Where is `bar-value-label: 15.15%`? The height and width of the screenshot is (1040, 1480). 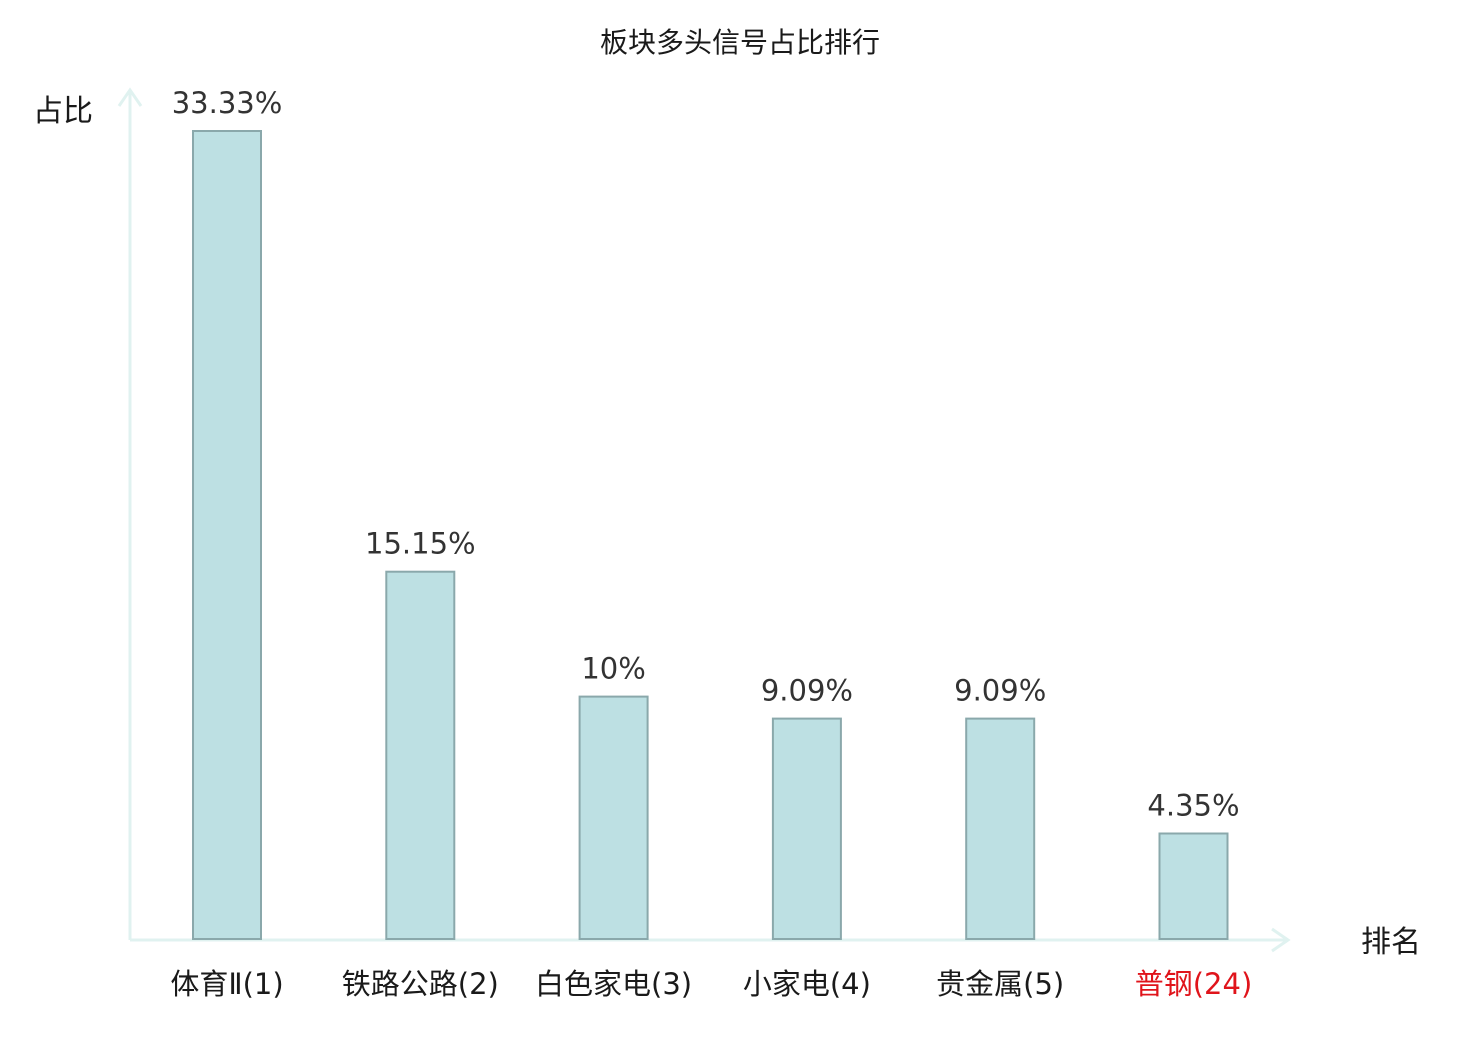
bar-value-label: 15.15% is located at coordinates (420, 544).